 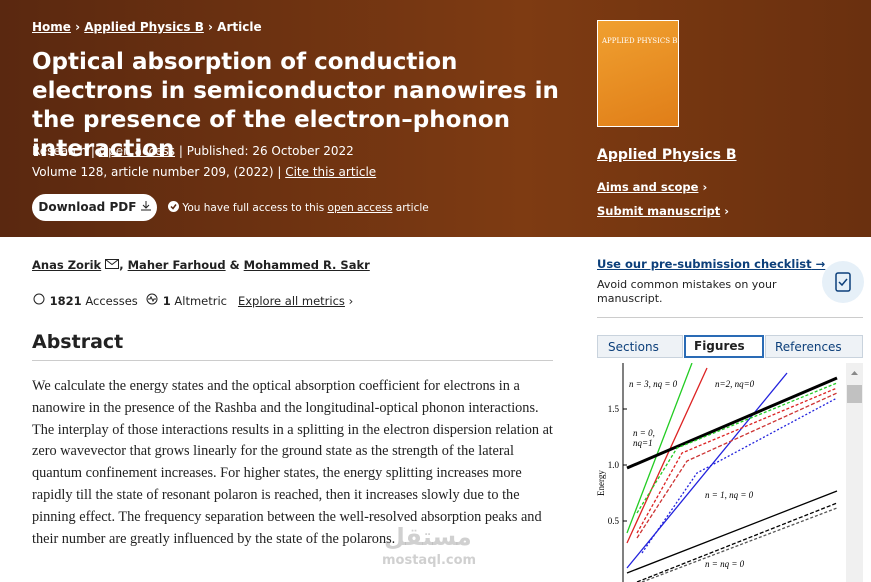 I want to click on submit-link: Submit manuscript ›, so click(x=663, y=211).